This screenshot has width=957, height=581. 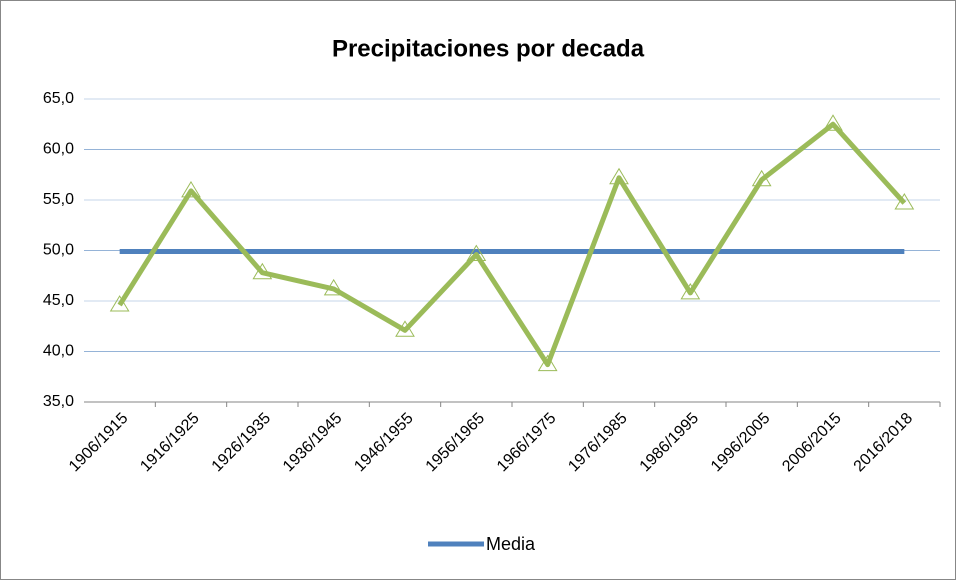 I want to click on y-tick-label: 35,0, so click(x=58, y=401).